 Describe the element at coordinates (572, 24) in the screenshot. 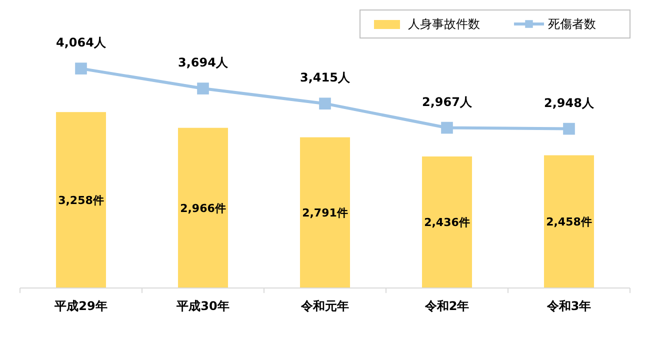

I see `legend-label: 死傷者数` at that location.